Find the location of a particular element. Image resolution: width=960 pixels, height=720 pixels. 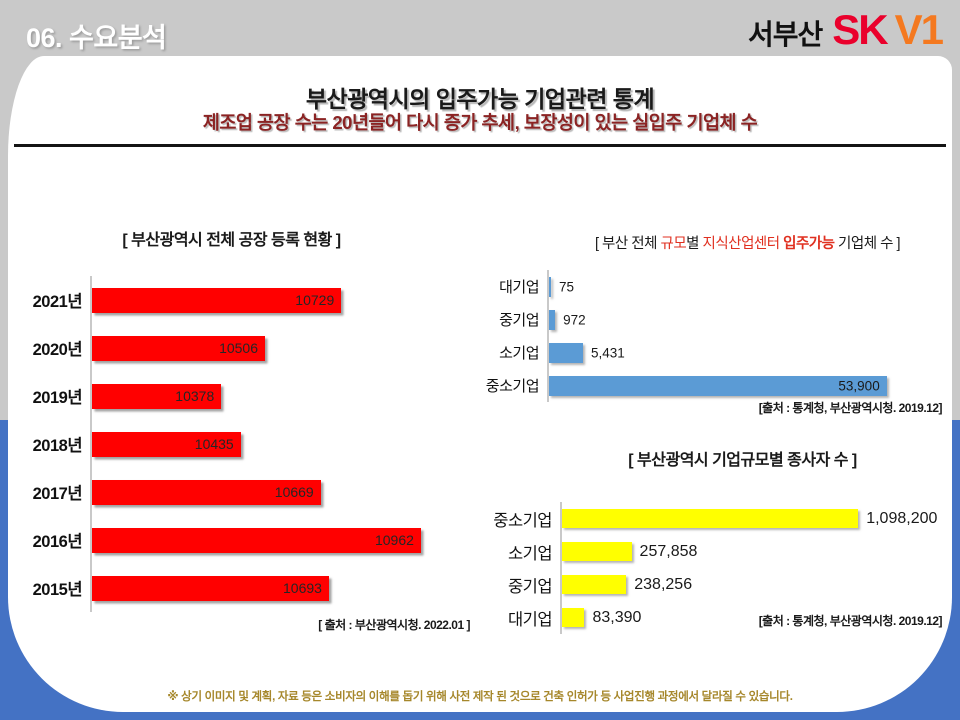

chart-row: 2019년 10378 is located at coordinates (231, 396).